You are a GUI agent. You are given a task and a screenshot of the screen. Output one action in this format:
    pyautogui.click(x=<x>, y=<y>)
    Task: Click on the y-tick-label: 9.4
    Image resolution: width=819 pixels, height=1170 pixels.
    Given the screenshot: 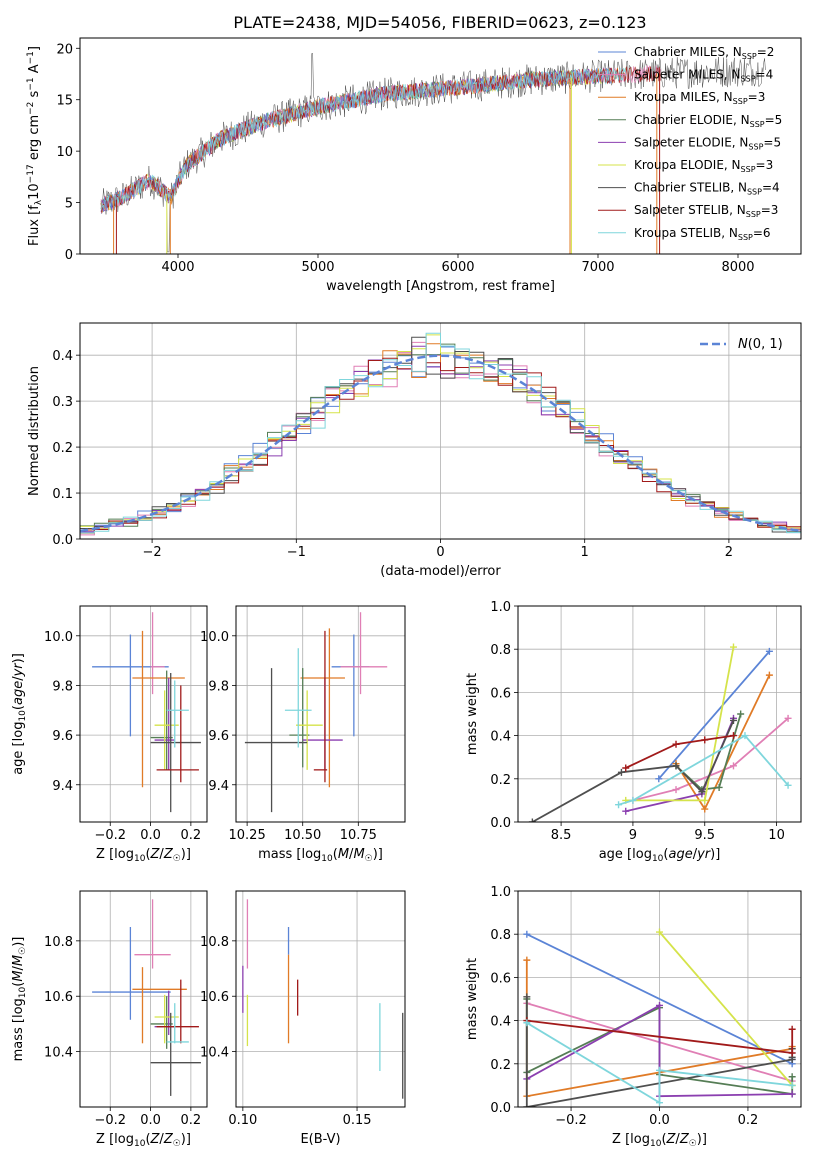 What is the action you would take?
    pyautogui.click(x=218, y=786)
    